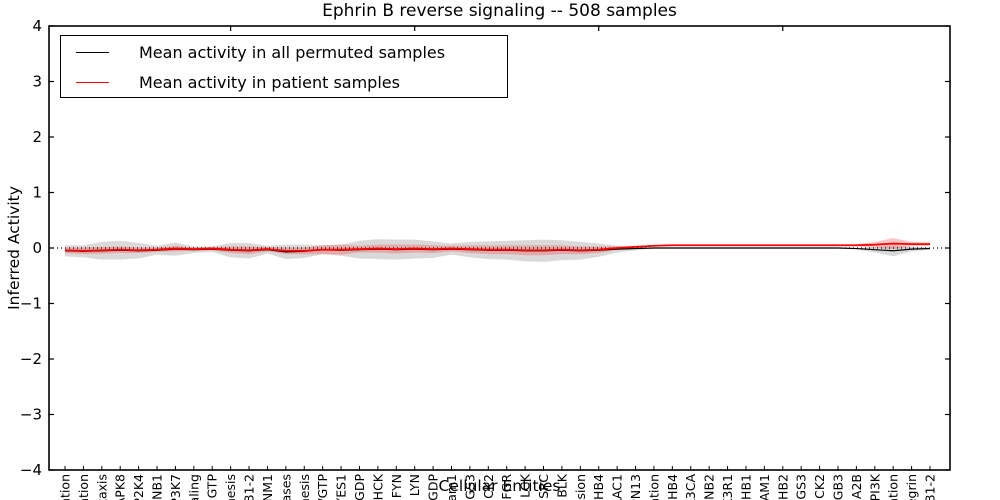 This screenshot has height=500, width=1000. What do you see at coordinates (292, 52) in the screenshot?
I see `legend-label-permuted: Mean activity in all permuted samples` at bounding box center [292, 52].